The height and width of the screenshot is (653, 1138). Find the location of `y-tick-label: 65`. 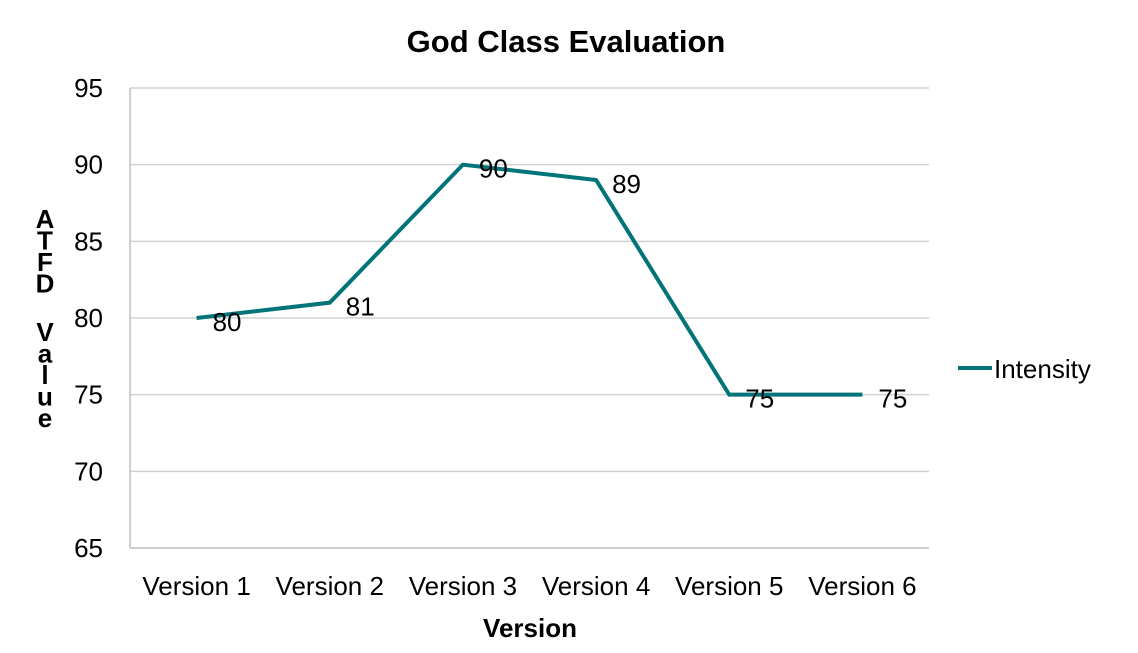

y-tick-label: 65 is located at coordinates (88, 548).